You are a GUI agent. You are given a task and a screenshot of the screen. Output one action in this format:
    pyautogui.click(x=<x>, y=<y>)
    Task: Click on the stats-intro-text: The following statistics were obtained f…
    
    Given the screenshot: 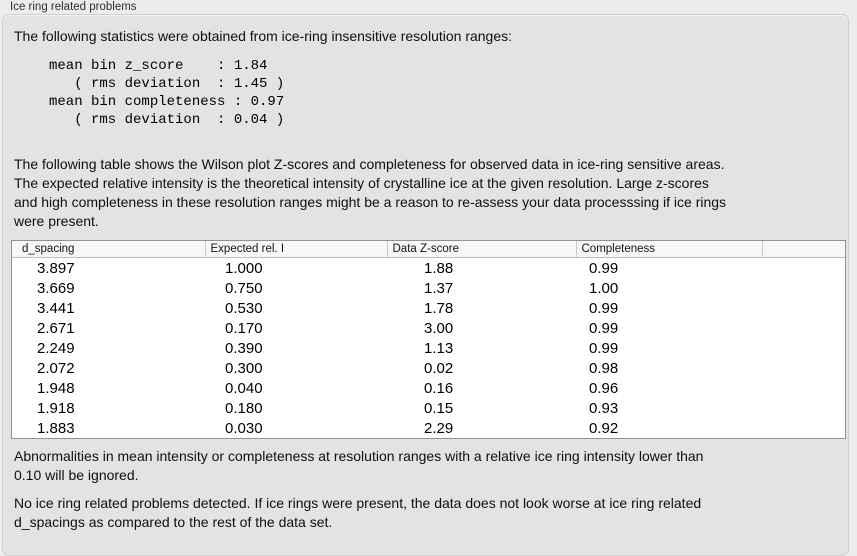 What is the action you would take?
    pyautogui.click(x=263, y=36)
    